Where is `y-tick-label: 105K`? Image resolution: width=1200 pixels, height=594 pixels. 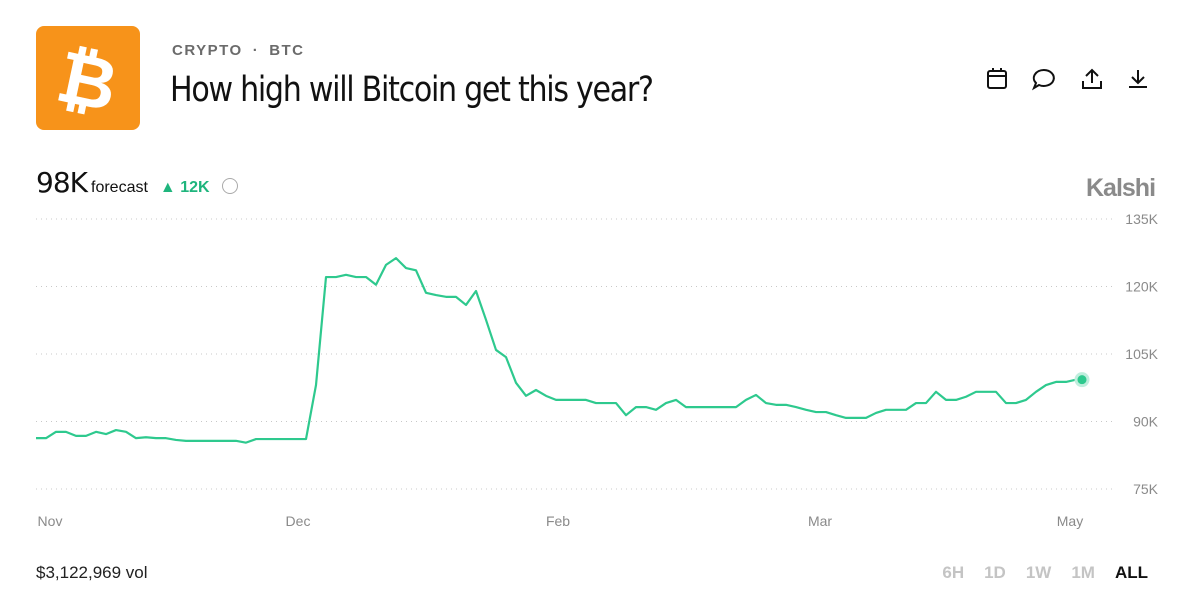
y-tick-label: 105K is located at coordinates (1141, 354).